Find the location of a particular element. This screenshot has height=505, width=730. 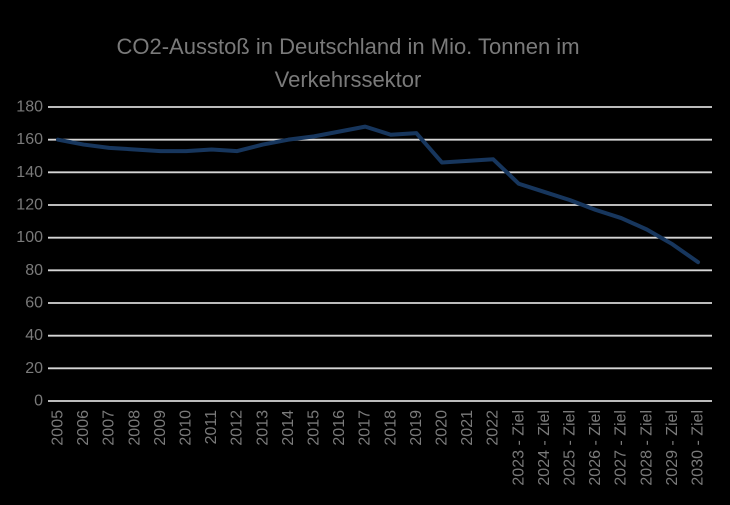

x-tick-label-2026-Ziel: 2026 - Ziel is located at coordinates (595, 448).